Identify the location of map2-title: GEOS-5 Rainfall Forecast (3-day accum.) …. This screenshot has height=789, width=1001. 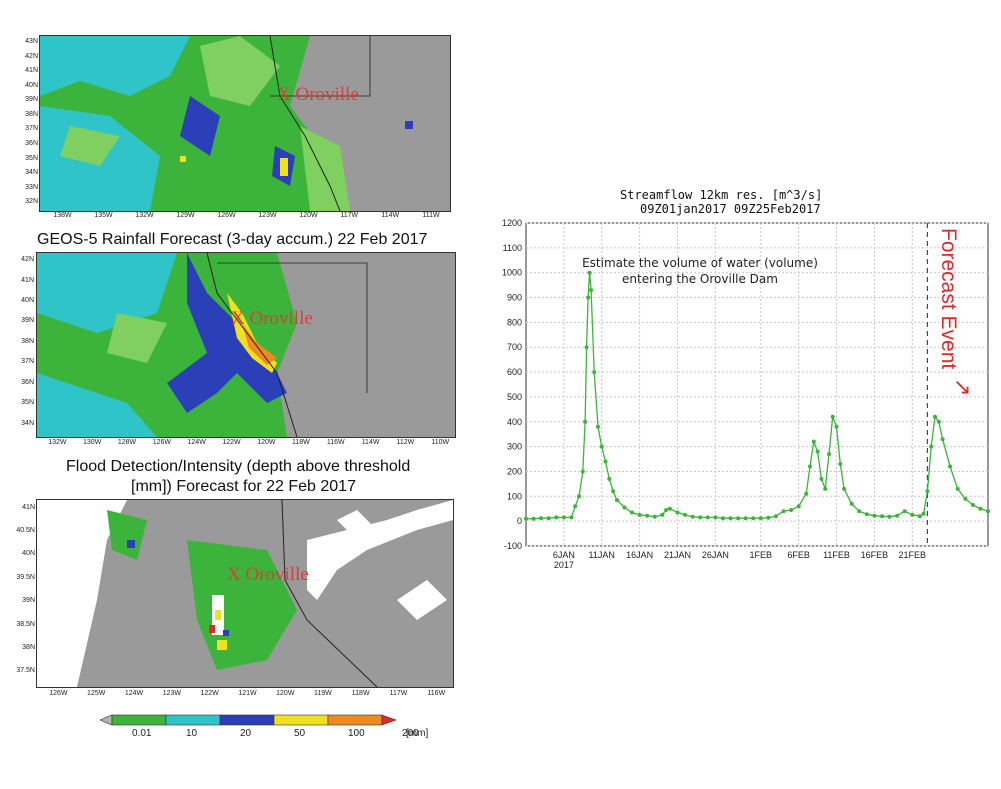
(232, 239).